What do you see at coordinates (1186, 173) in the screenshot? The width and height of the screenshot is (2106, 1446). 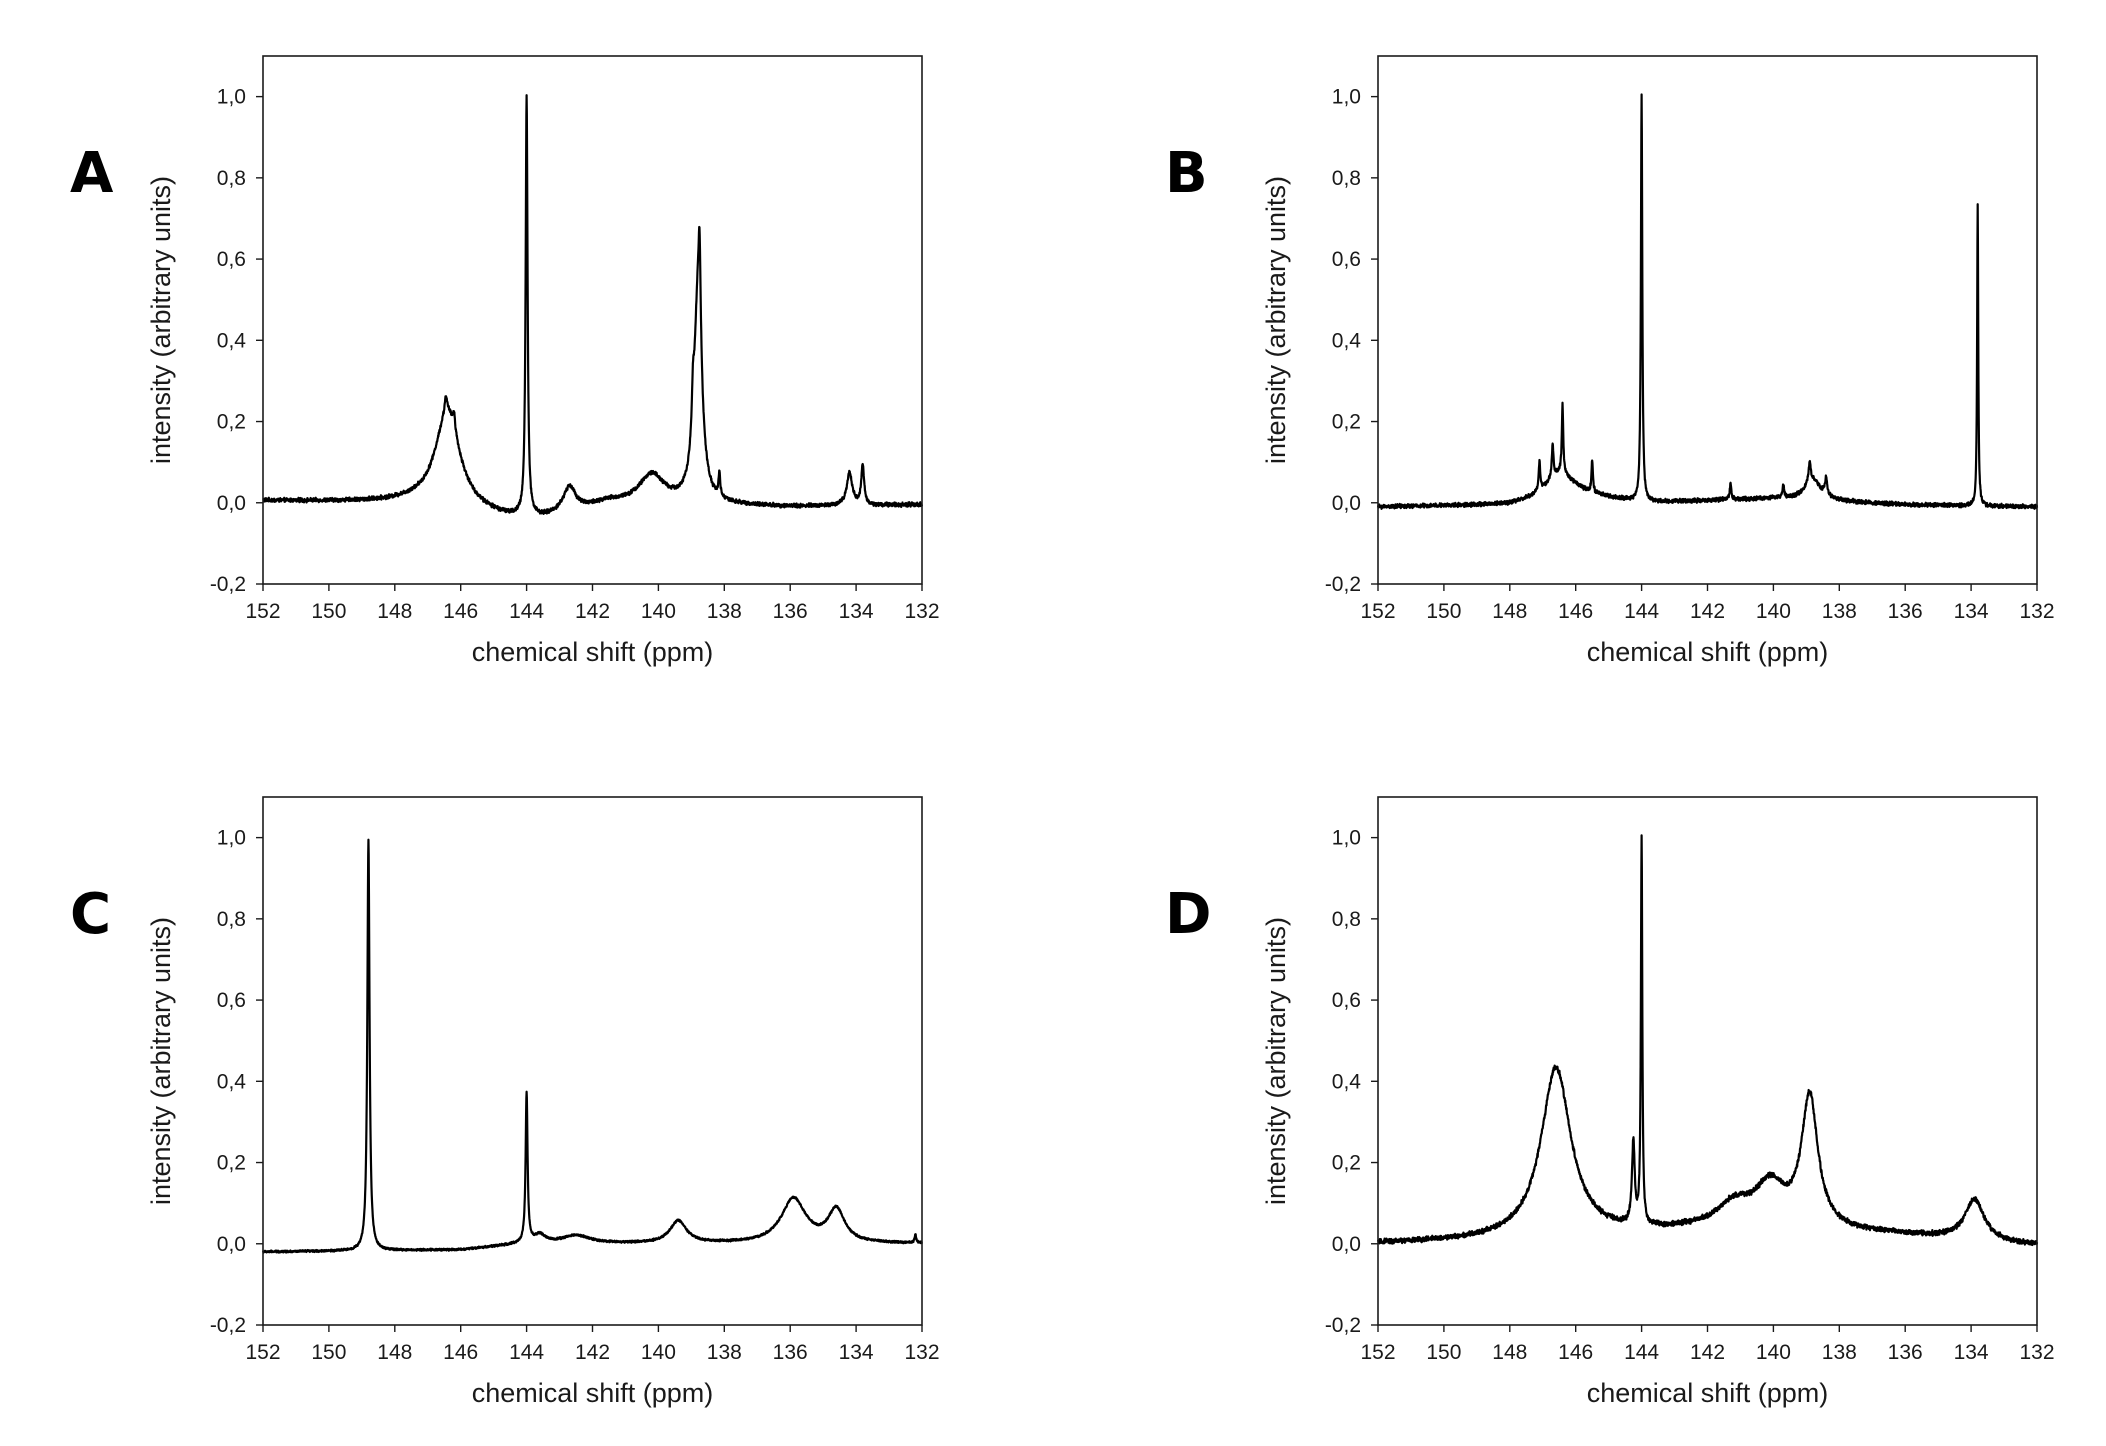 I see `panel-letter: B` at bounding box center [1186, 173].